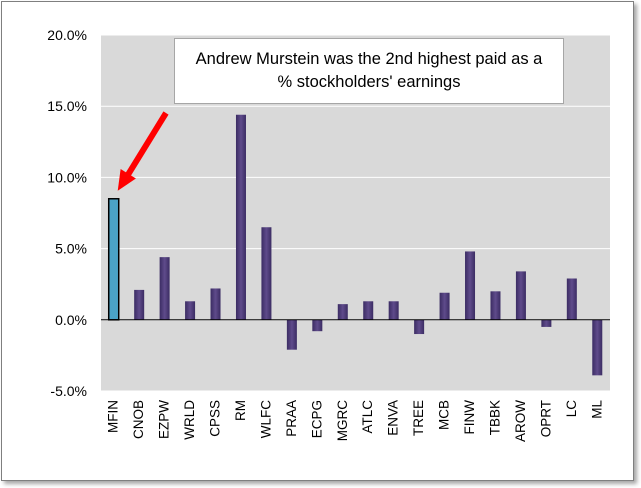 The width and height of the screenshot is (641, 488). I want to click on x-tick-label: MCB, so click(444, 415).